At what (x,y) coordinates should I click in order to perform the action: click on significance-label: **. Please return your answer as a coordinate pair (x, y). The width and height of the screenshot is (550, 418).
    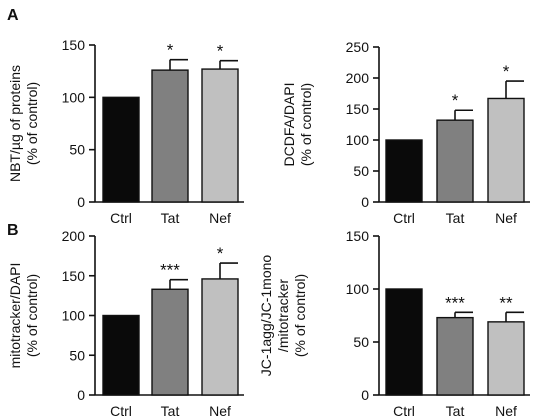
    Looking at the image, I should click on (506, 302).